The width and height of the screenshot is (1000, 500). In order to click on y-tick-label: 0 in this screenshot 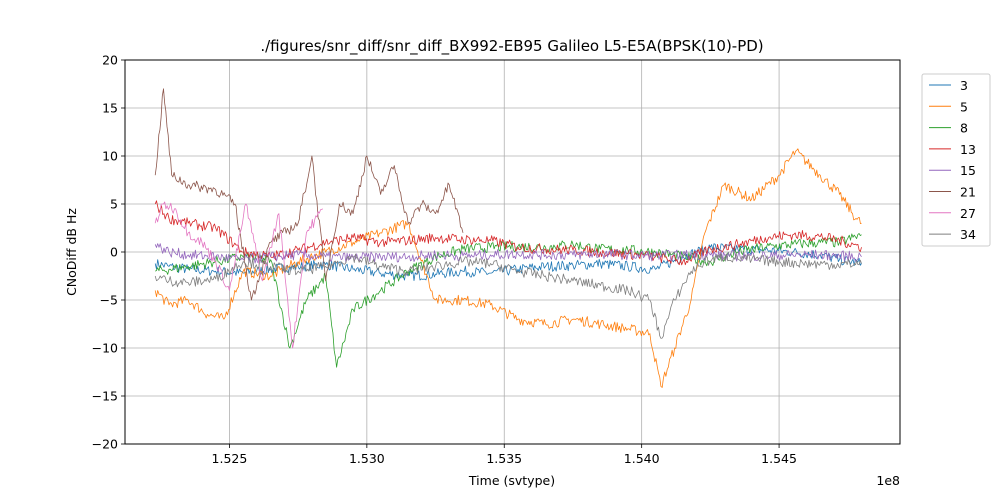, I will do `click(114, 252)`.